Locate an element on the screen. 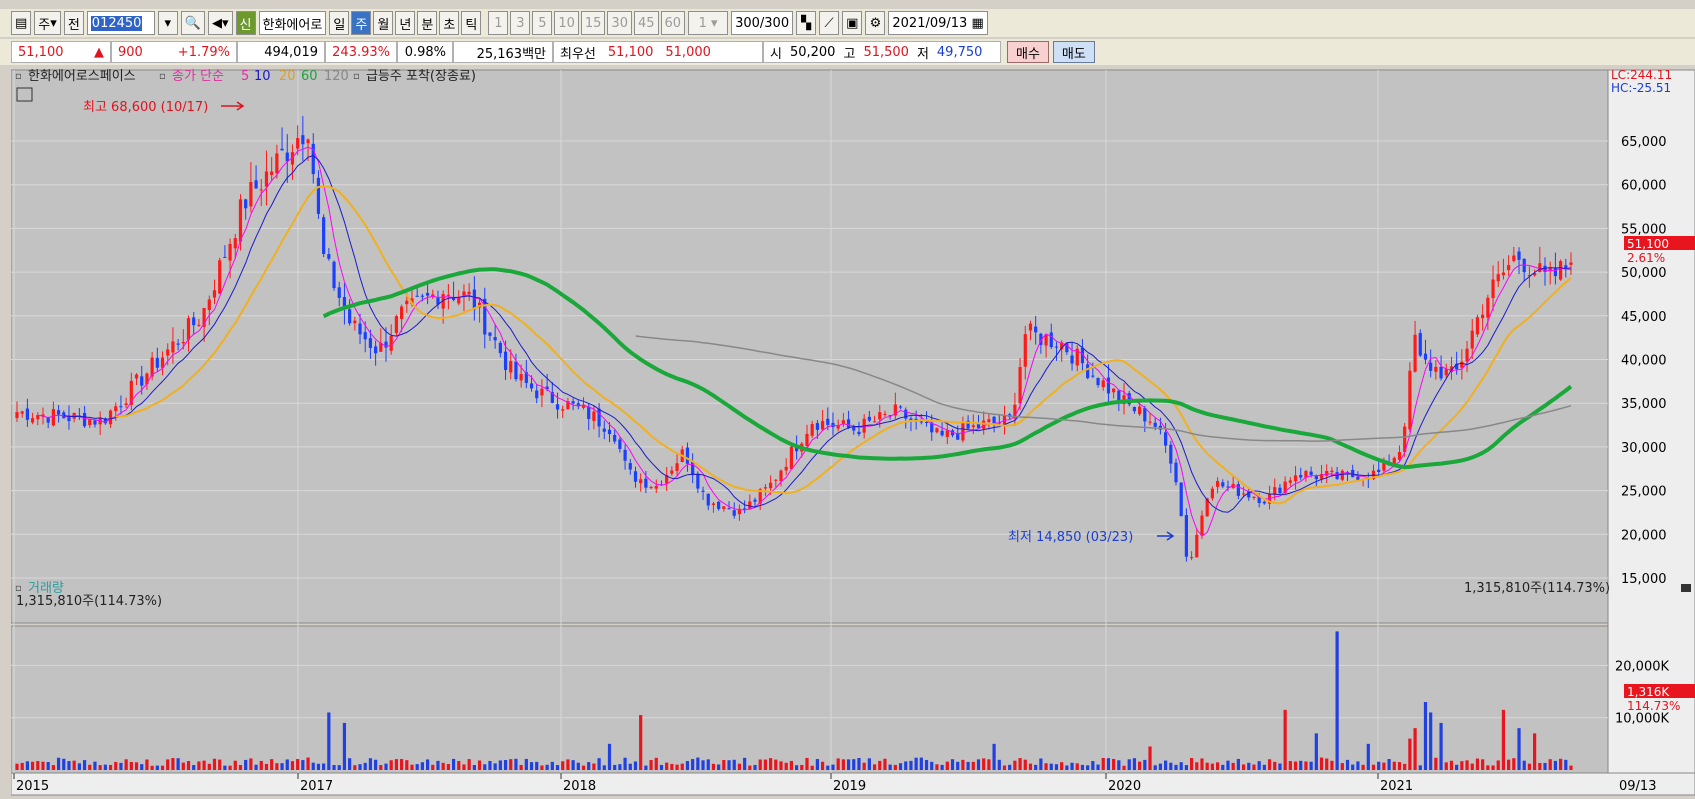  period-button-0: 일 is located at coordinates (339, 23).